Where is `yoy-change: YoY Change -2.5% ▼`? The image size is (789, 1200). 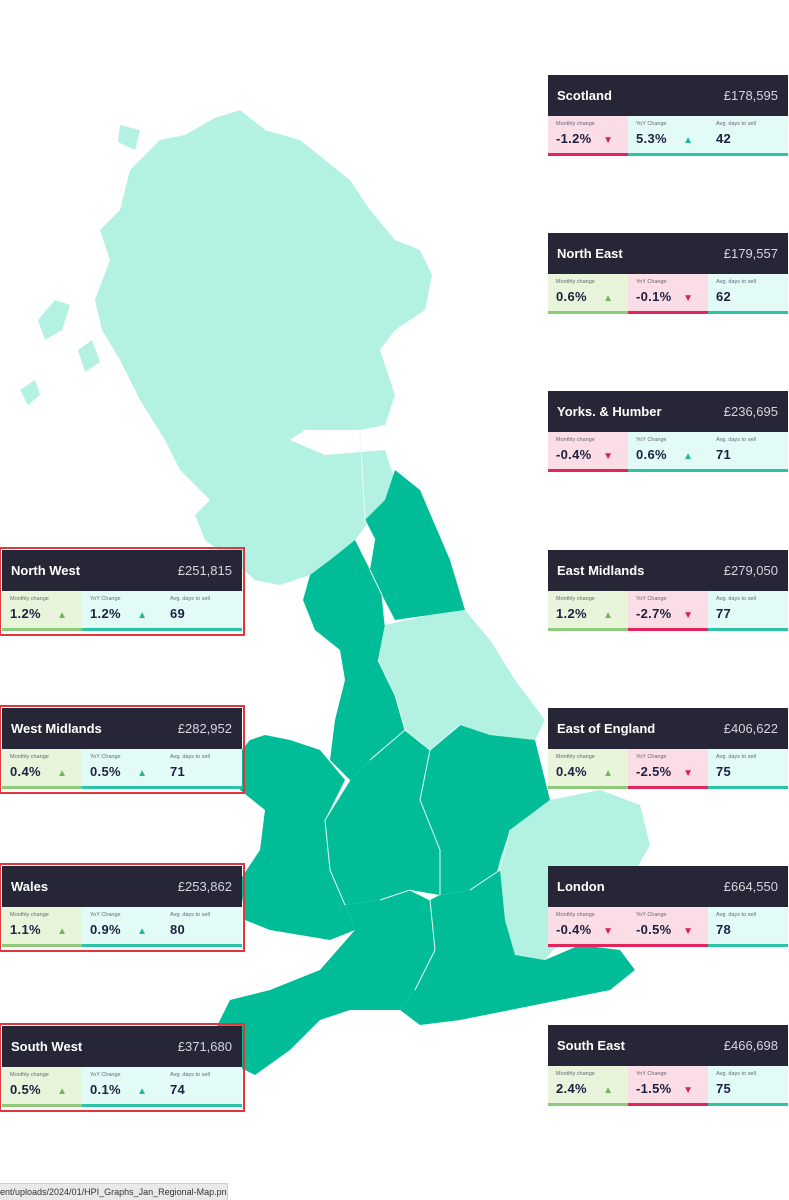
yoy-change: YoY Change -2.5% ▼ is located at coordinates (668, 769).